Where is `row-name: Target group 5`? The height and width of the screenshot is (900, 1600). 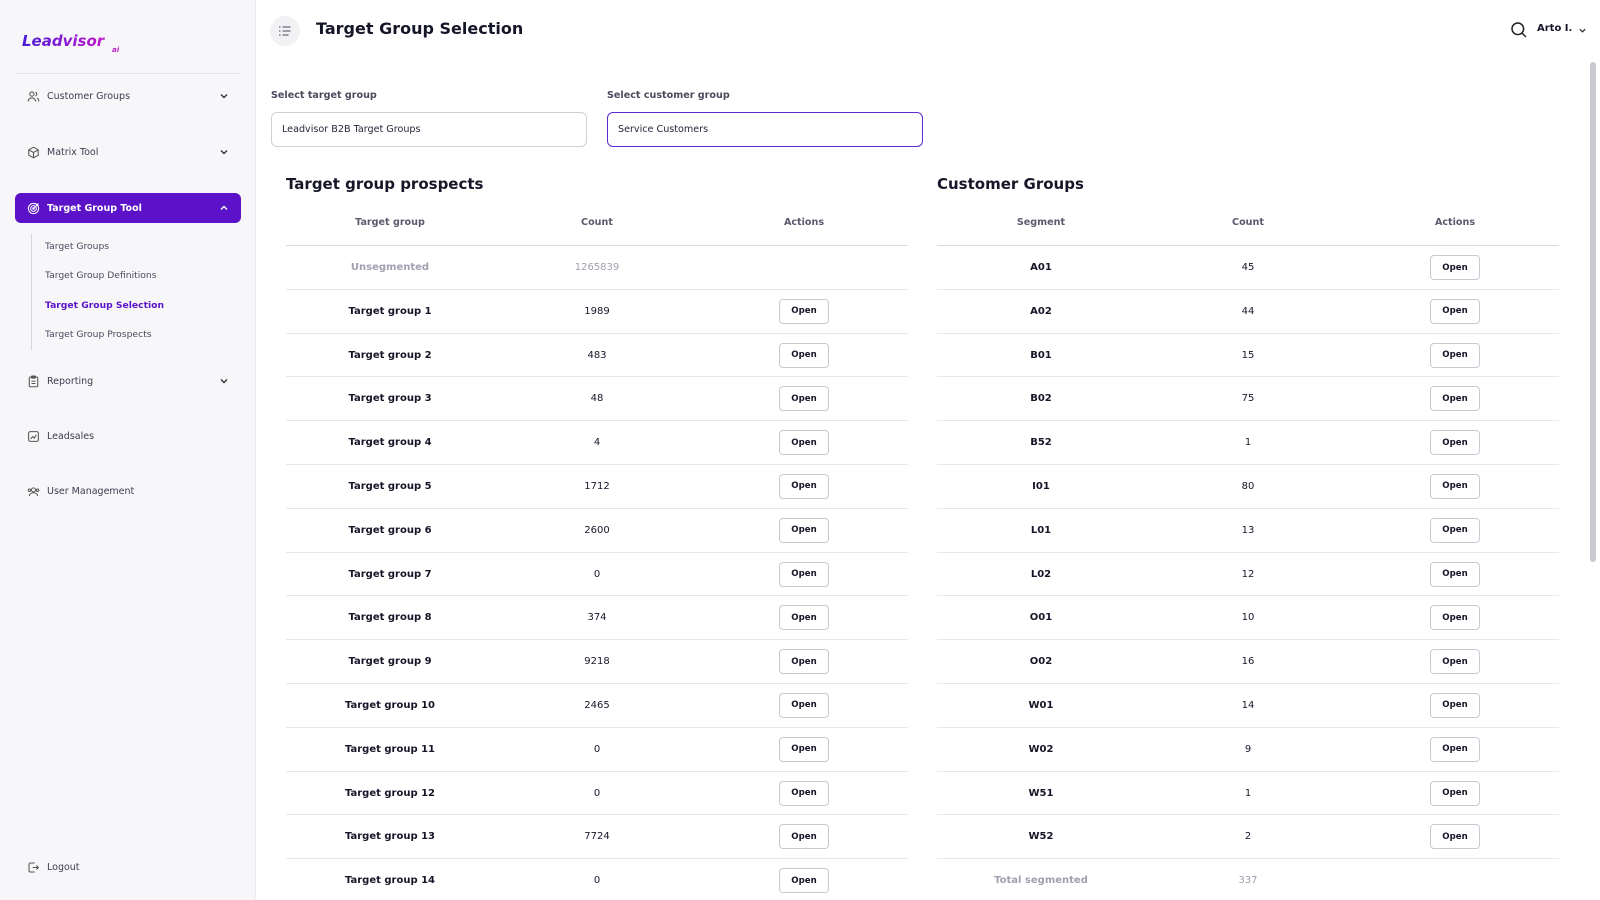
row-name: Target group 5 is located at coordinates (390, 486).